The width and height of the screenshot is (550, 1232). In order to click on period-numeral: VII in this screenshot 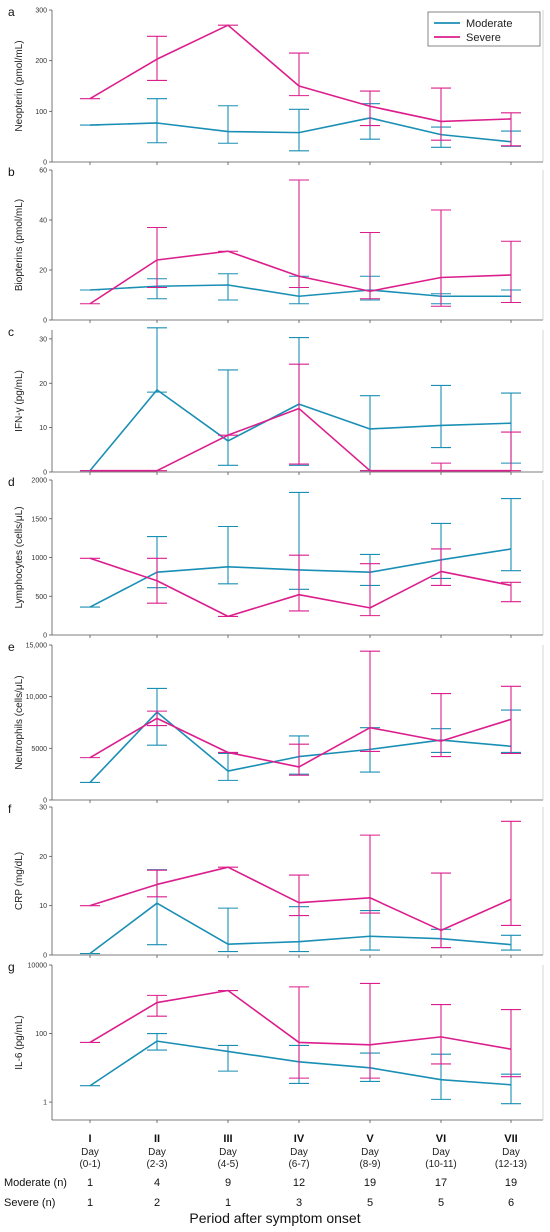, I will do `click(511, 1139)`.